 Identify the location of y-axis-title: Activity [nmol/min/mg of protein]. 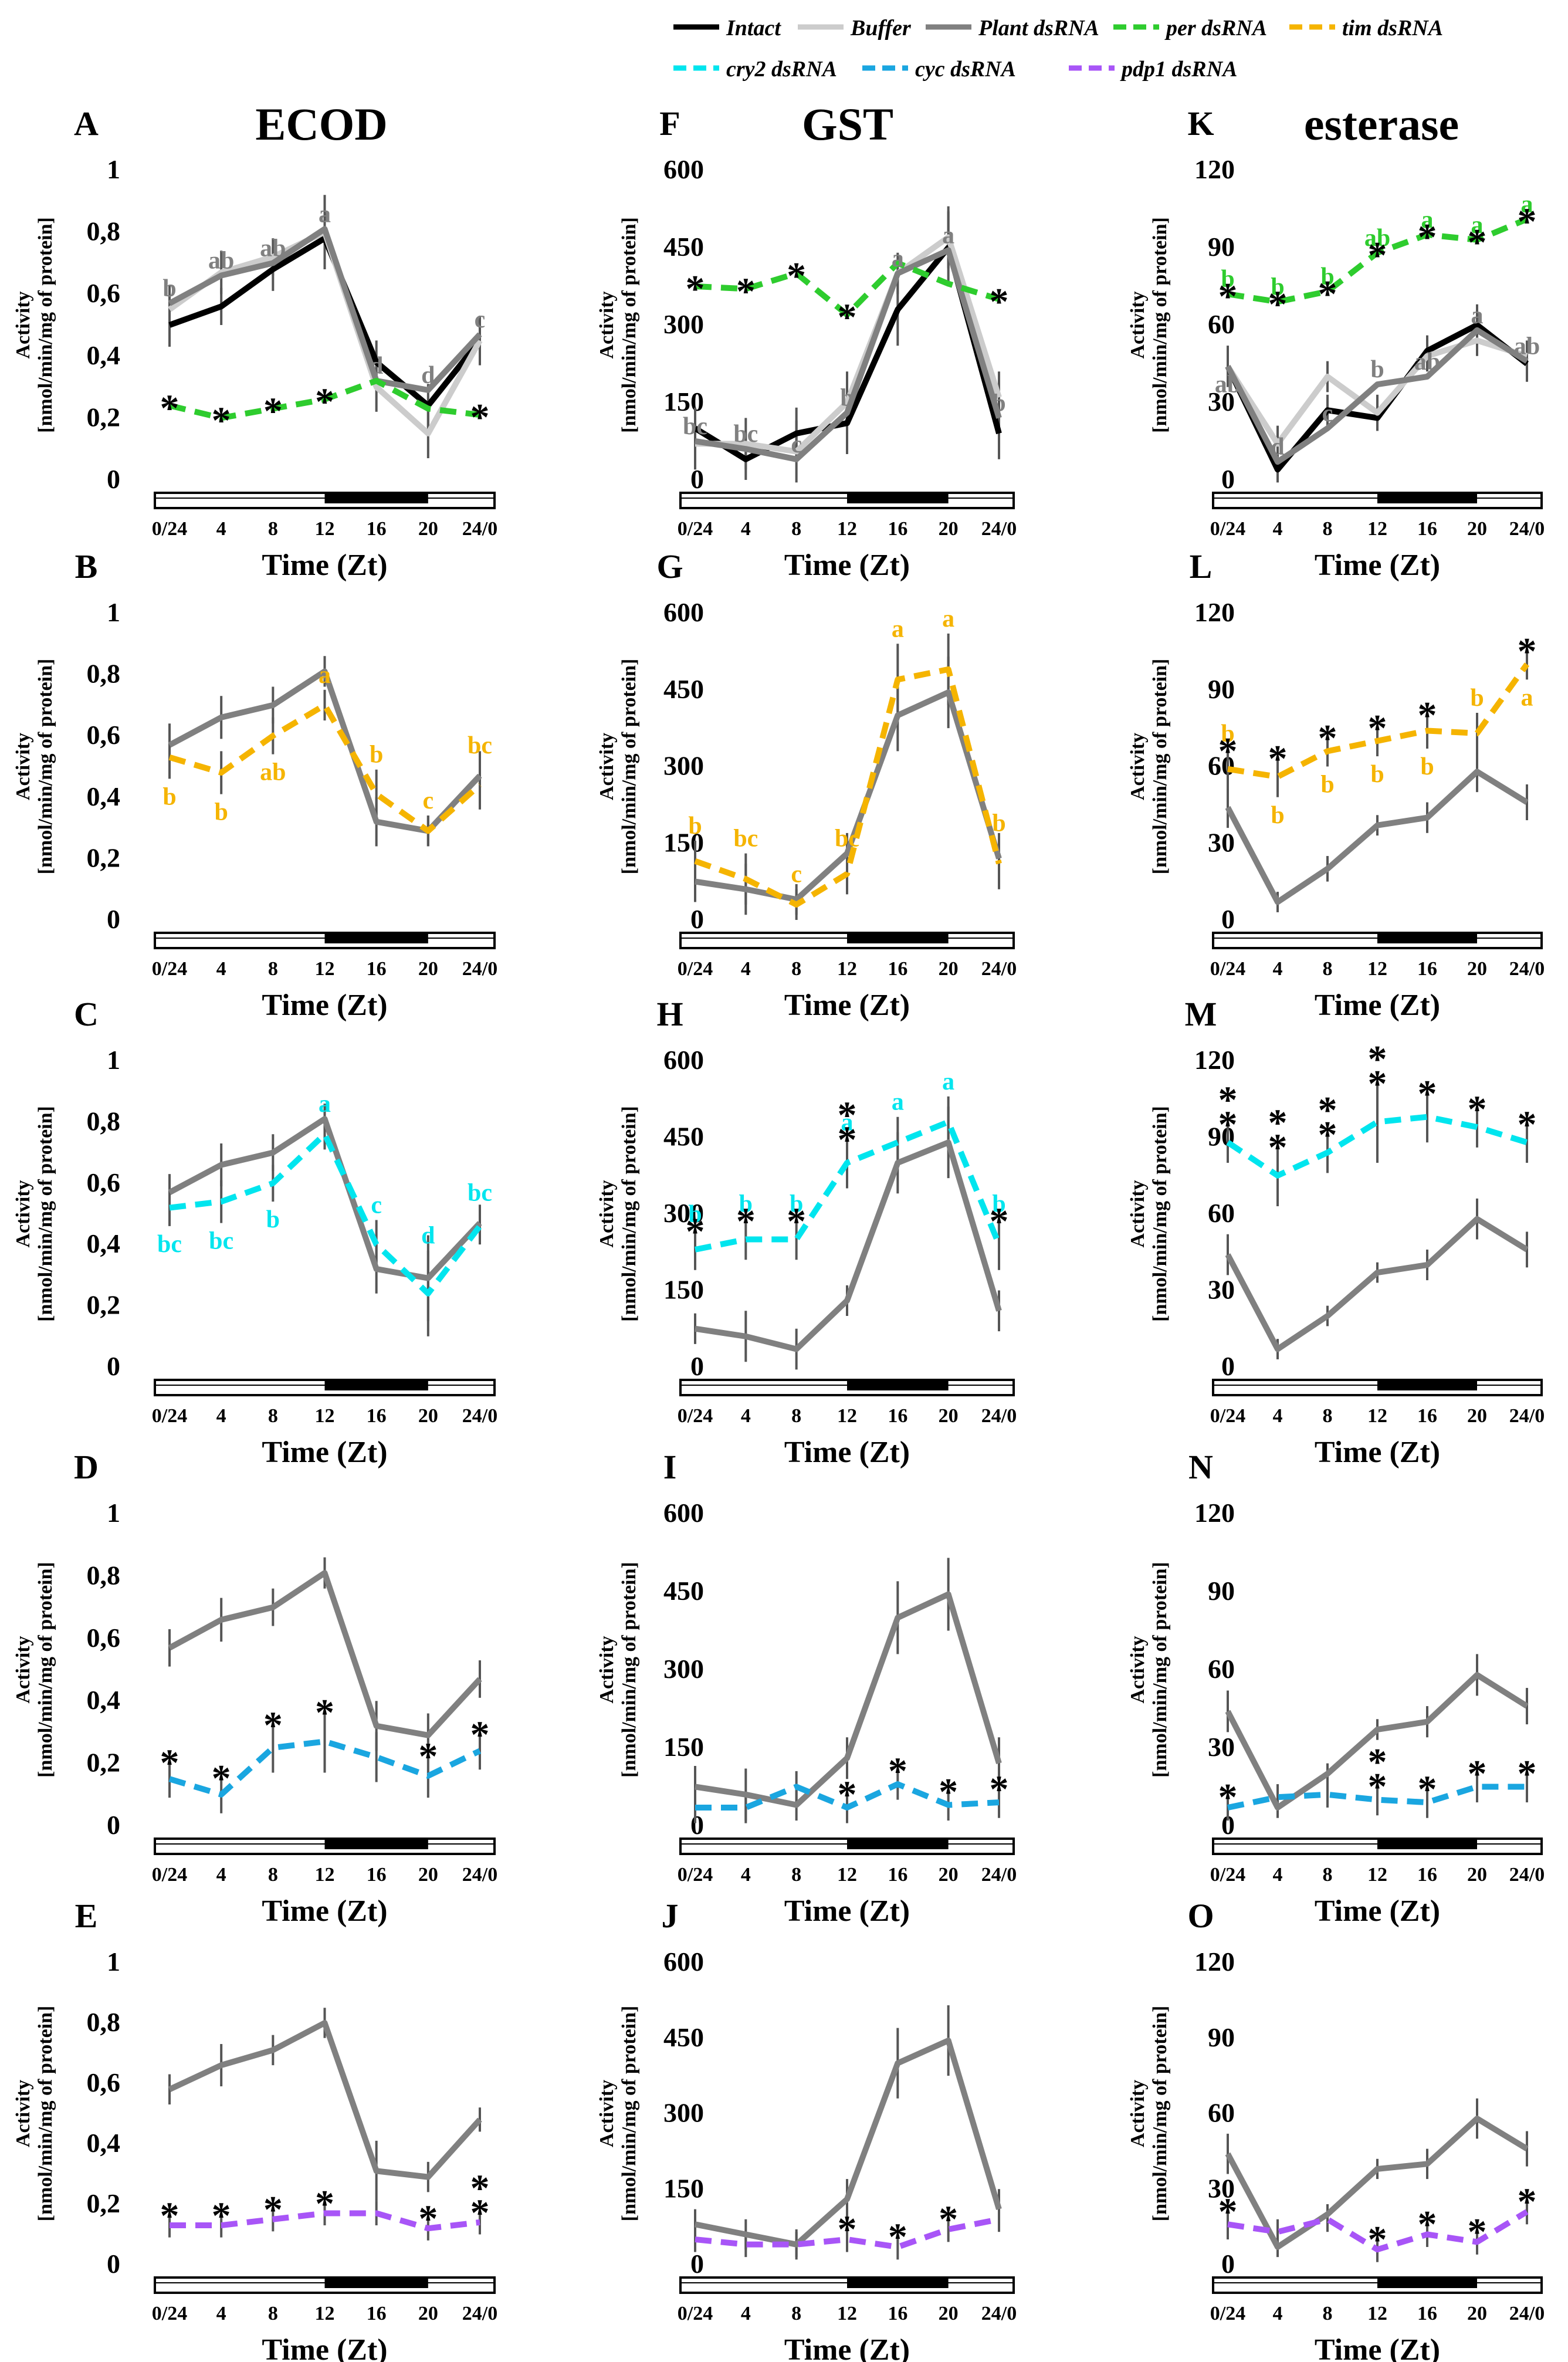
(618, 325).